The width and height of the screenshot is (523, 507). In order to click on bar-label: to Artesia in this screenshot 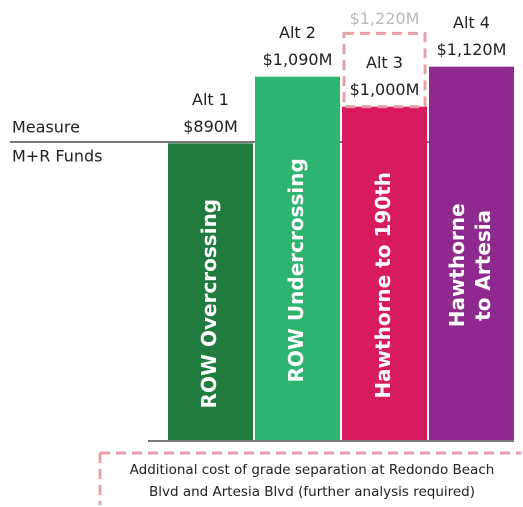, I will do `click(483, 265)`.